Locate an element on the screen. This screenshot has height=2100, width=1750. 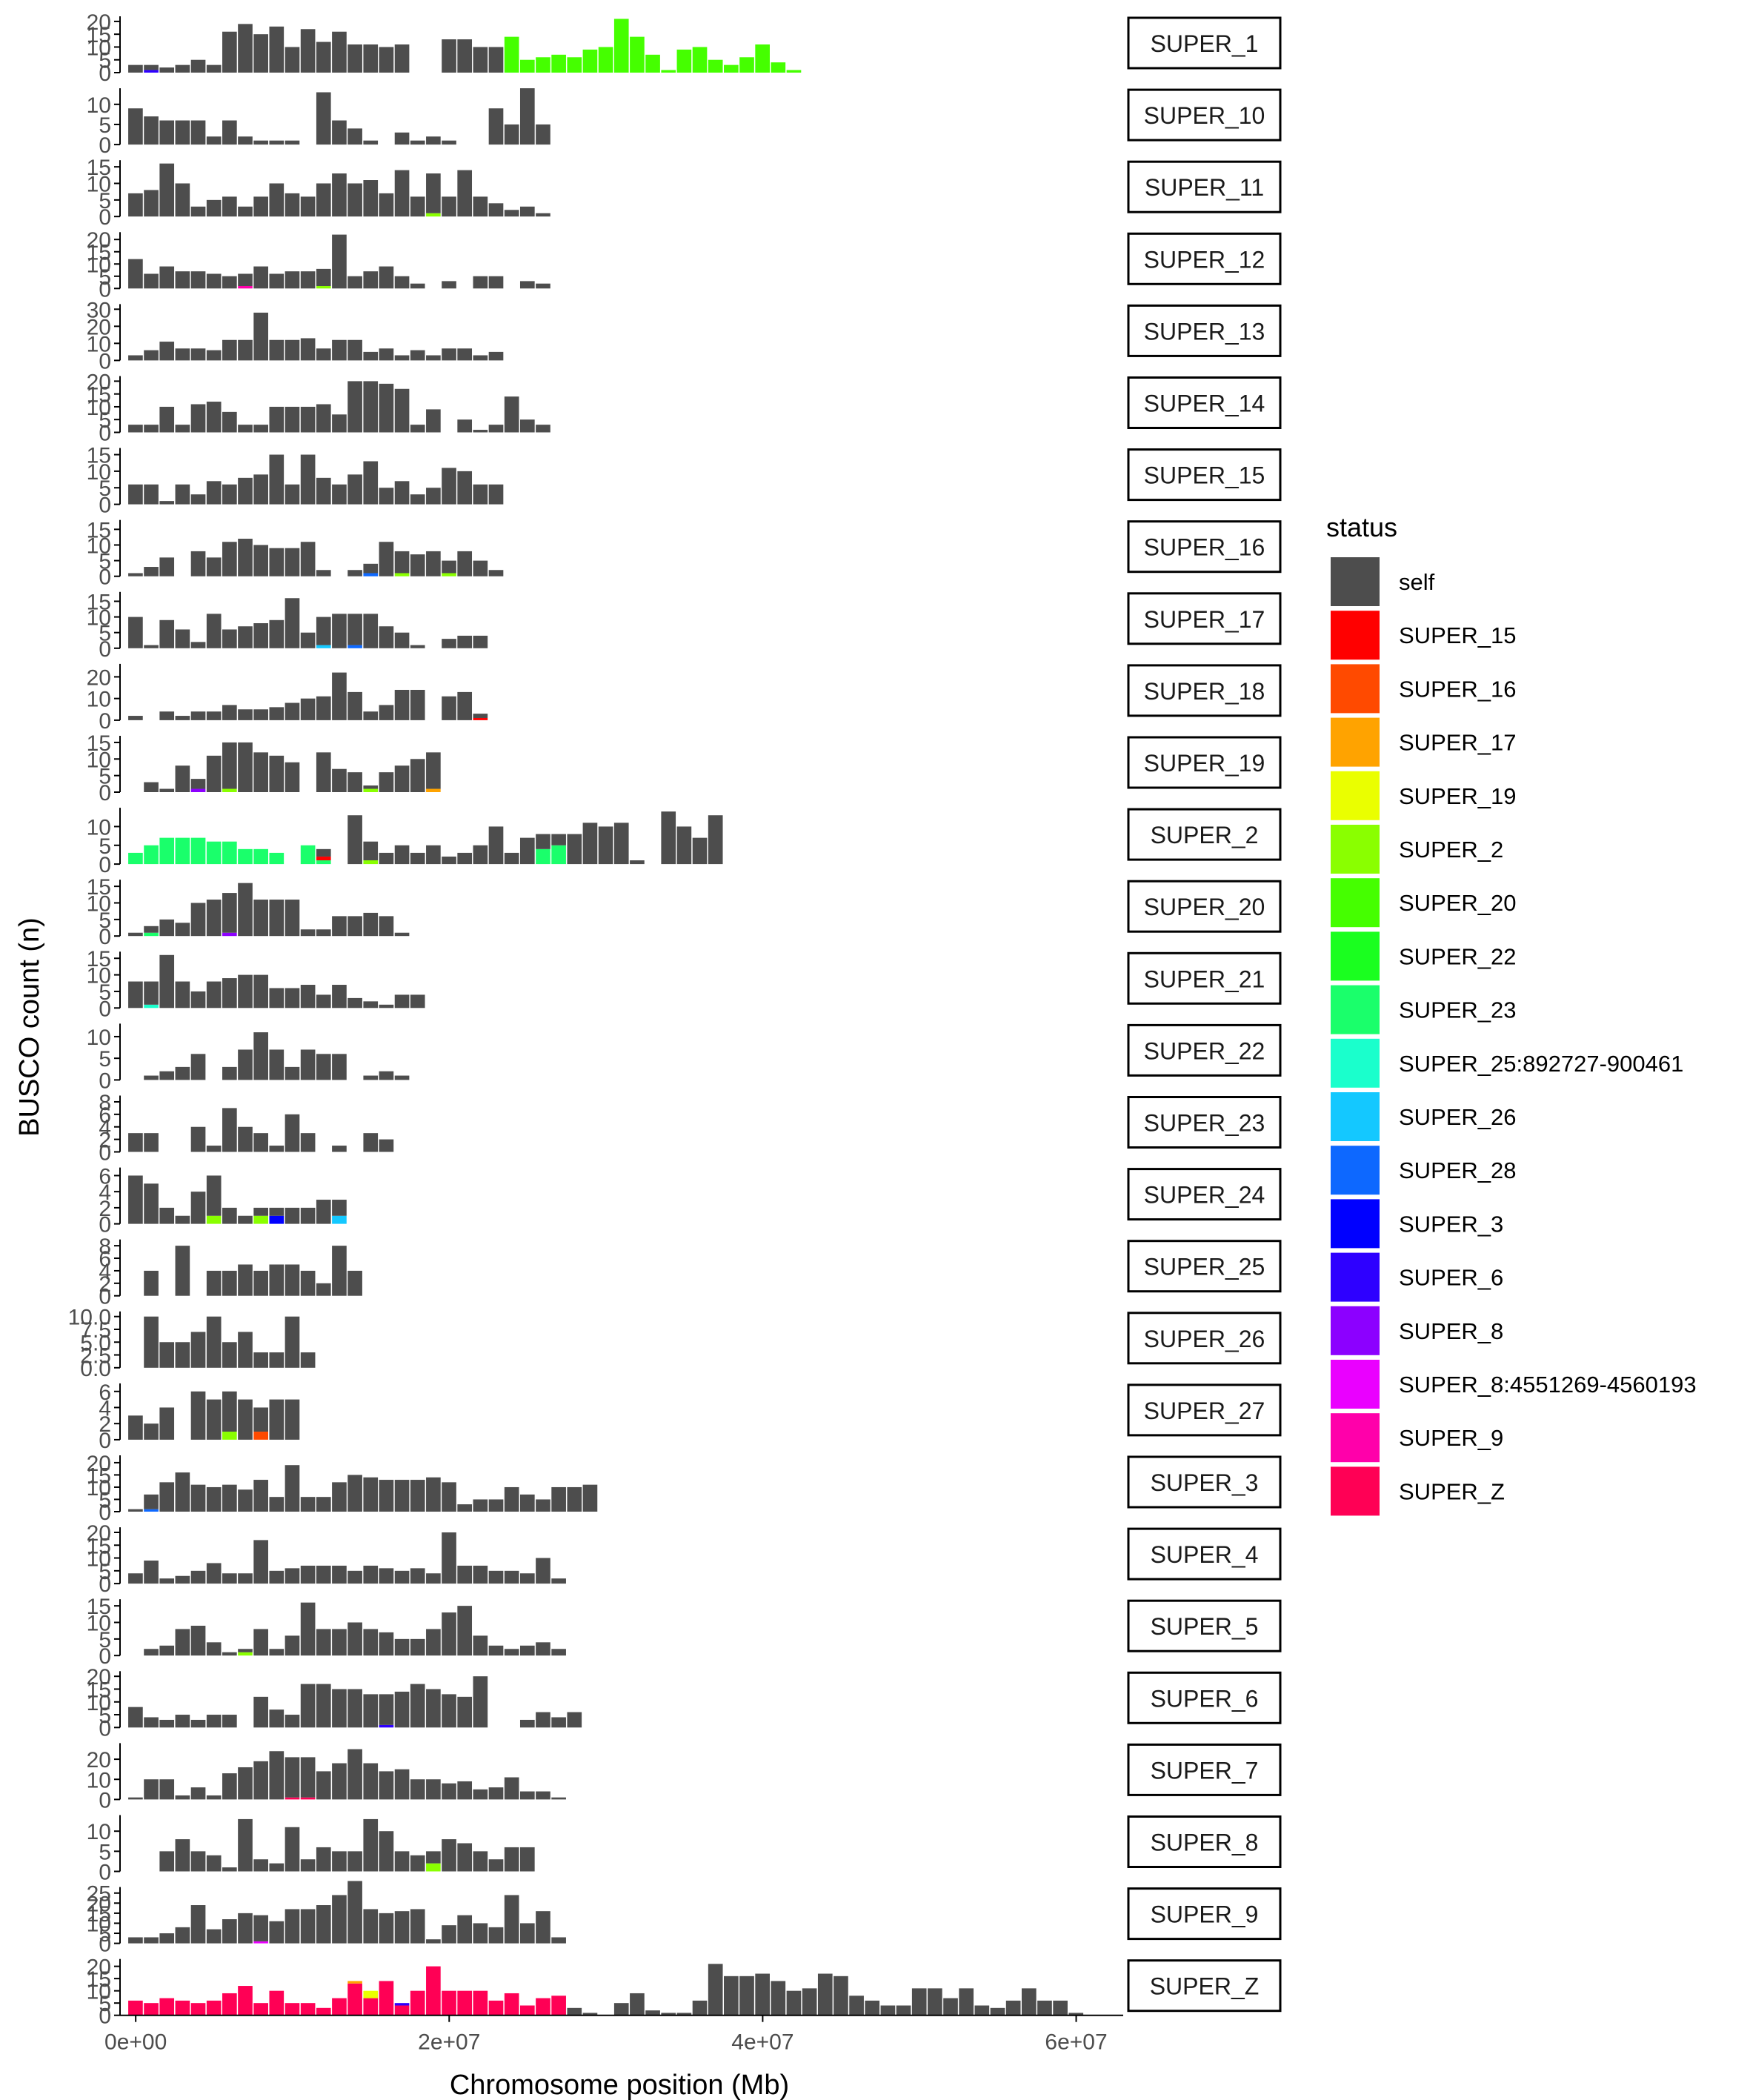
bar-SUPER_3-4-self is located at coordinates (198, 1498).